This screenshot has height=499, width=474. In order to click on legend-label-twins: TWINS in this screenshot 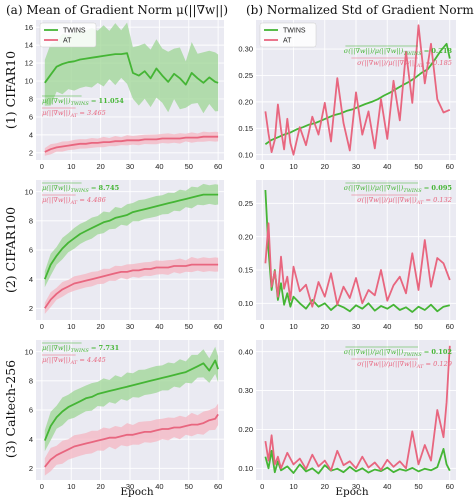, I will do `click(294, 31)`.